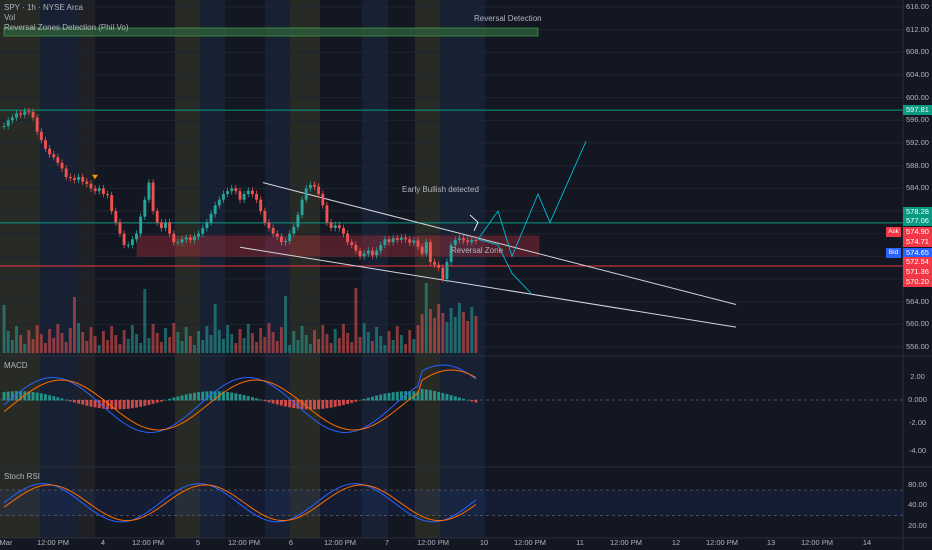  Describe the element at coordinates (66, 27) in the screenshot. I see `indicator-legend: Reversal Zones Detection (Phil Vo)` at that location.